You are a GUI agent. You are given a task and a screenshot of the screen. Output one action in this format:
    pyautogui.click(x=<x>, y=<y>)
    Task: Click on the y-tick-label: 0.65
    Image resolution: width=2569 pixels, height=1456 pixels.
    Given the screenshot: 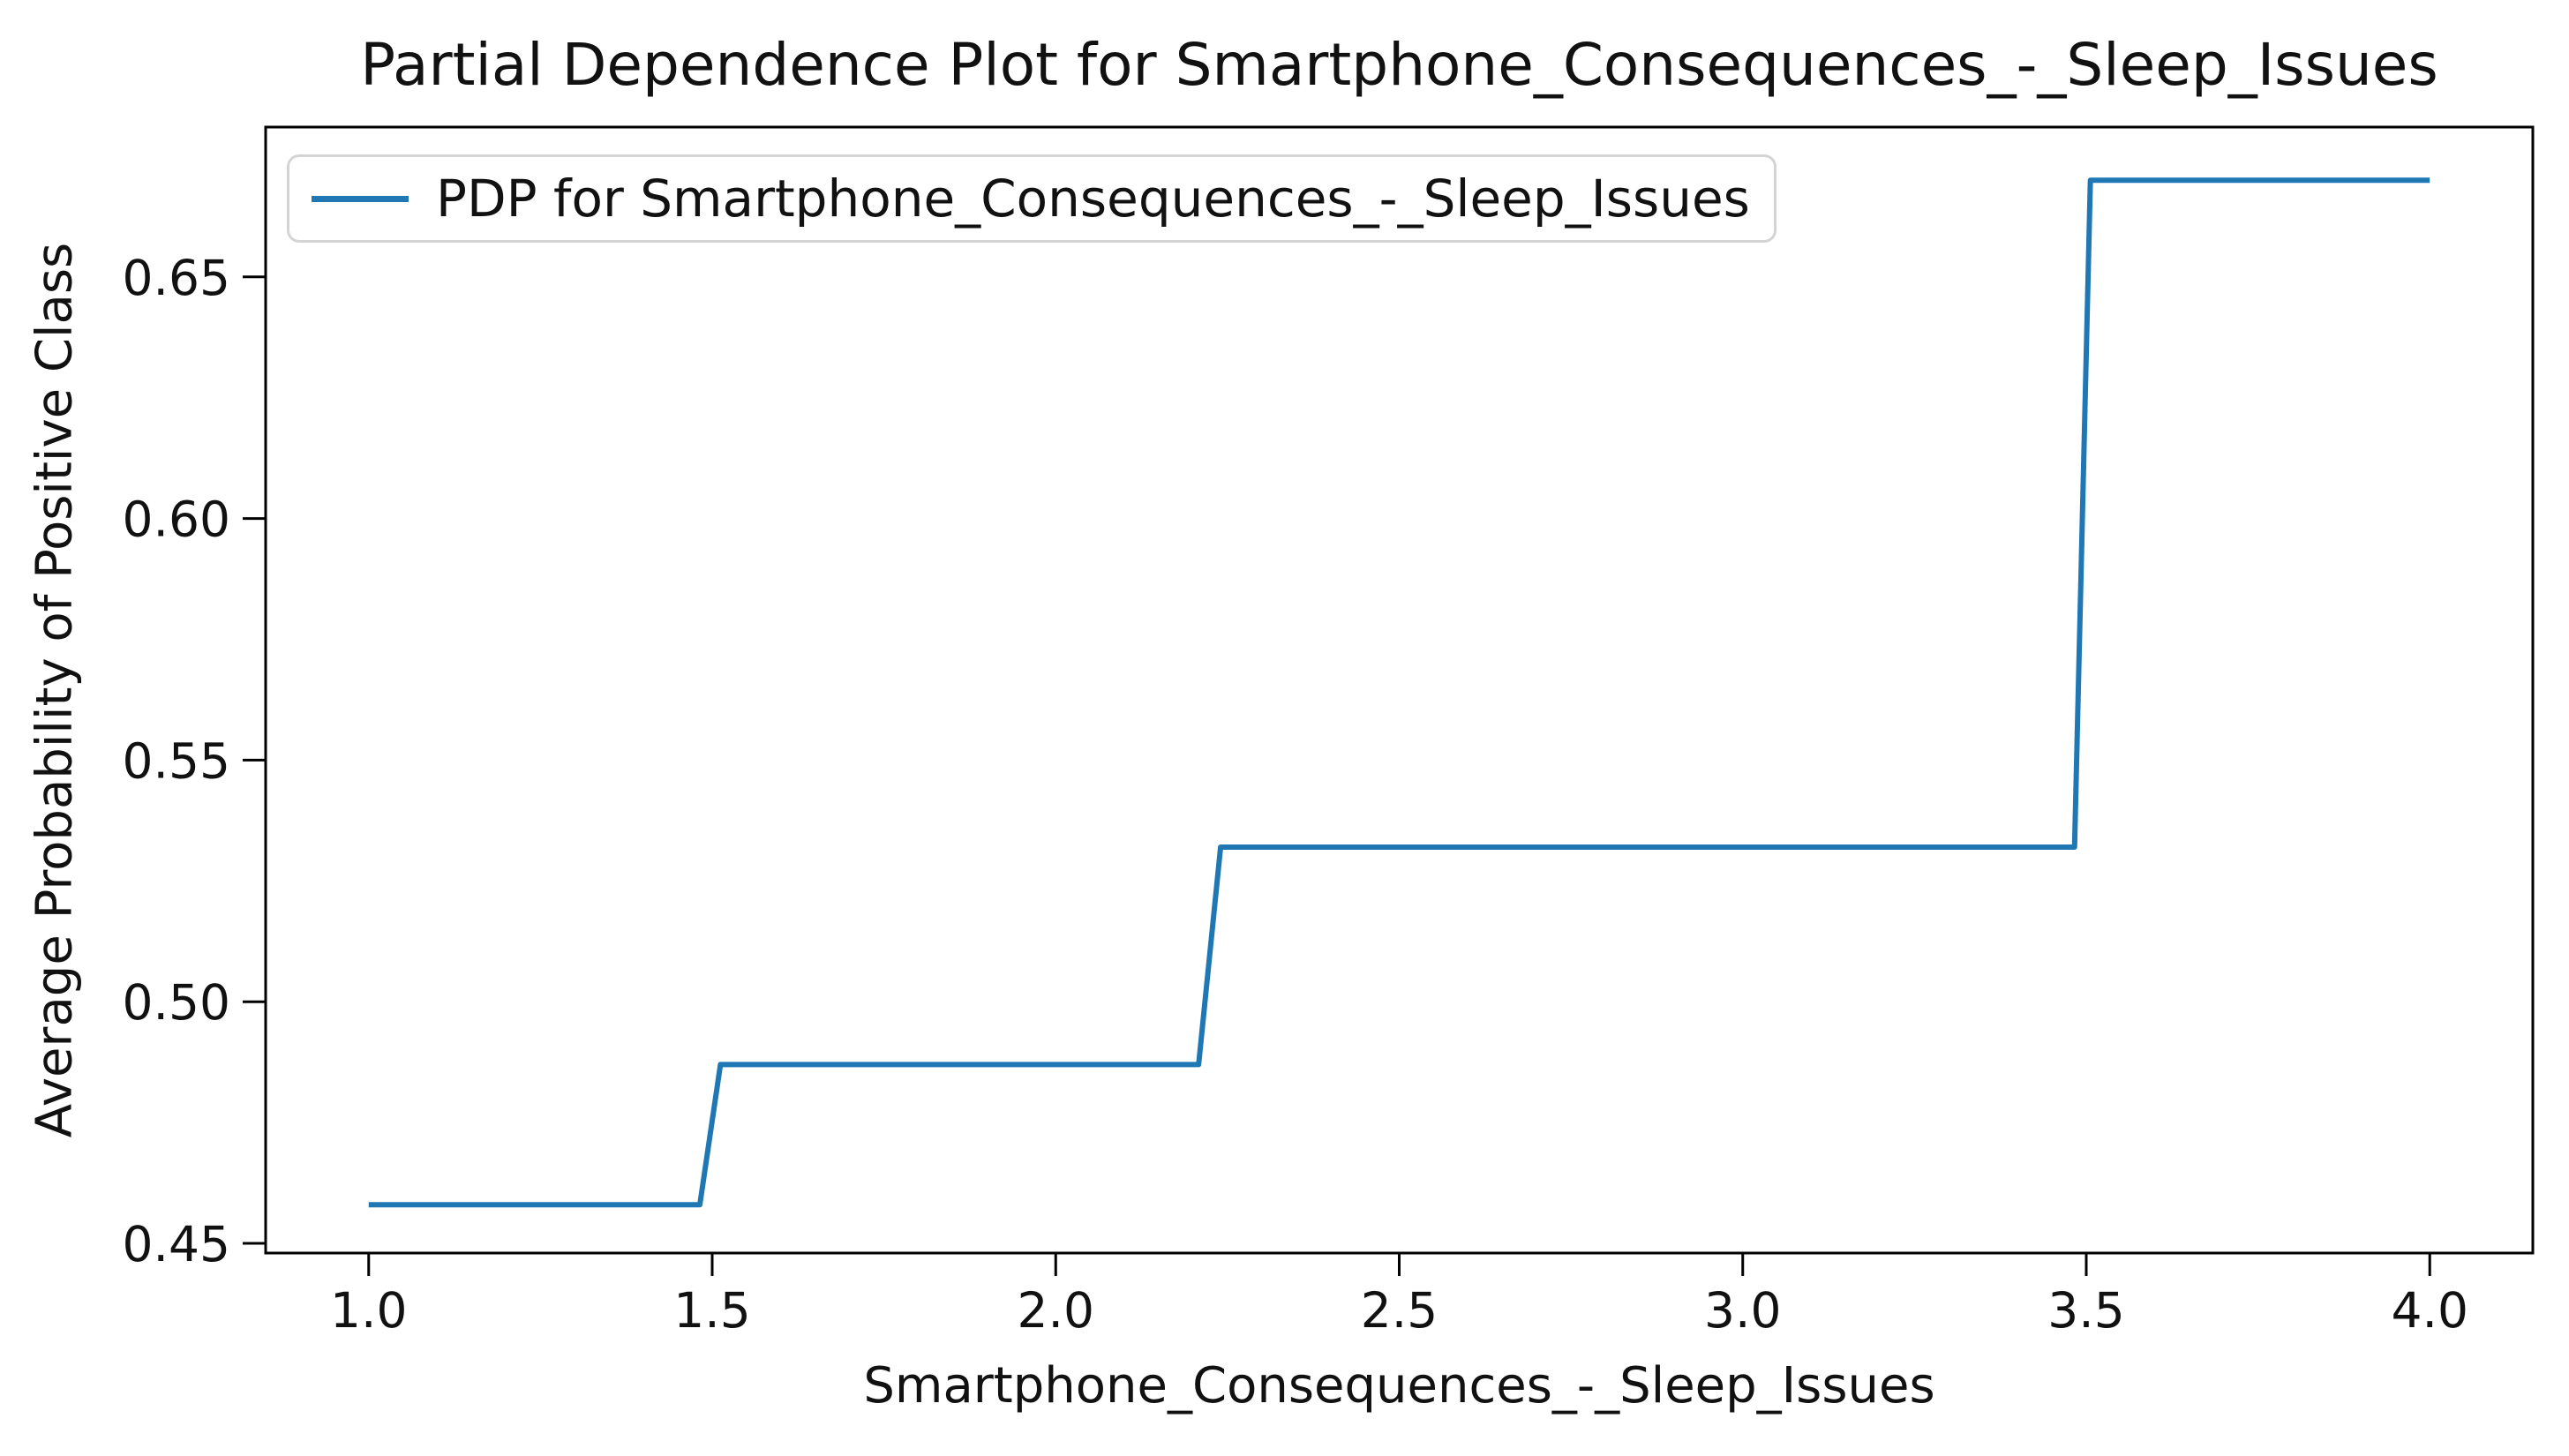 What is the action you would take?
    pyautogui.click(x=176, y=278)
    